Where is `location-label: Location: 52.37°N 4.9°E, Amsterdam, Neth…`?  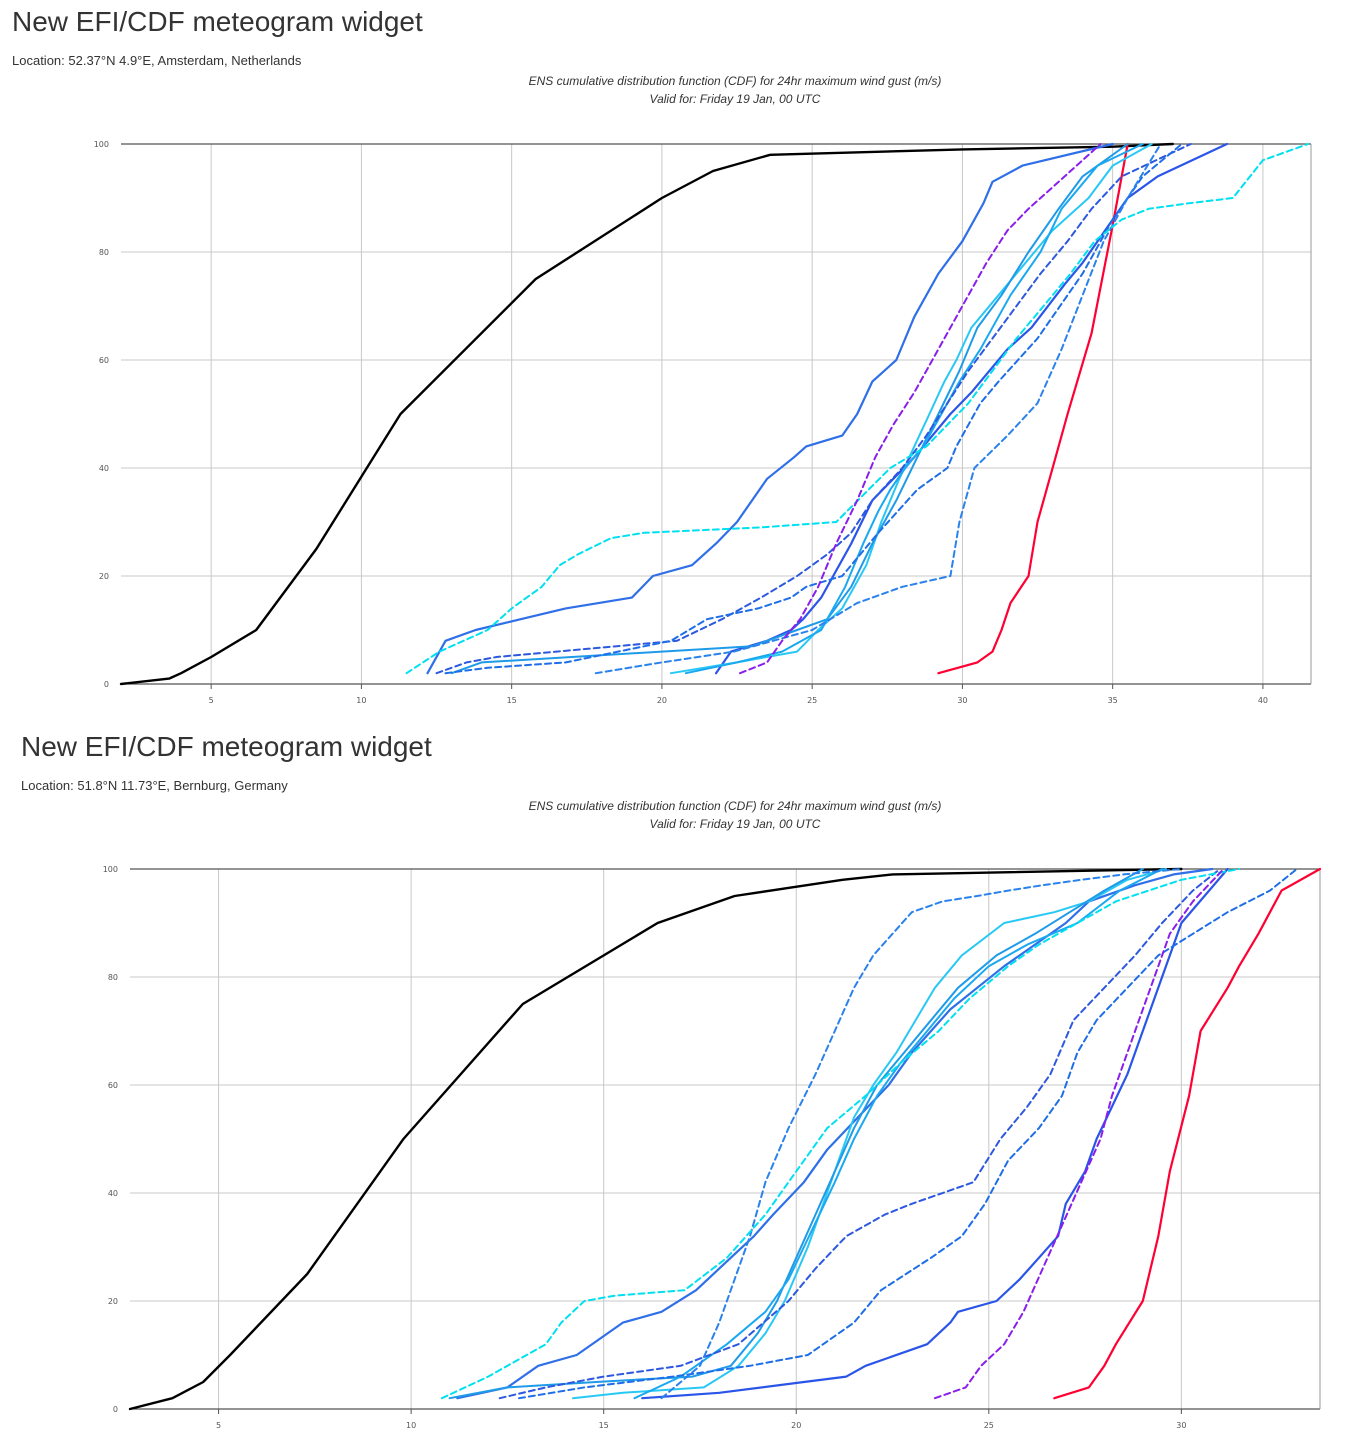 location-label: Location: 52.37°N 4.9°E, Amsterdam, Neth… is located at coordinates (157, 60).